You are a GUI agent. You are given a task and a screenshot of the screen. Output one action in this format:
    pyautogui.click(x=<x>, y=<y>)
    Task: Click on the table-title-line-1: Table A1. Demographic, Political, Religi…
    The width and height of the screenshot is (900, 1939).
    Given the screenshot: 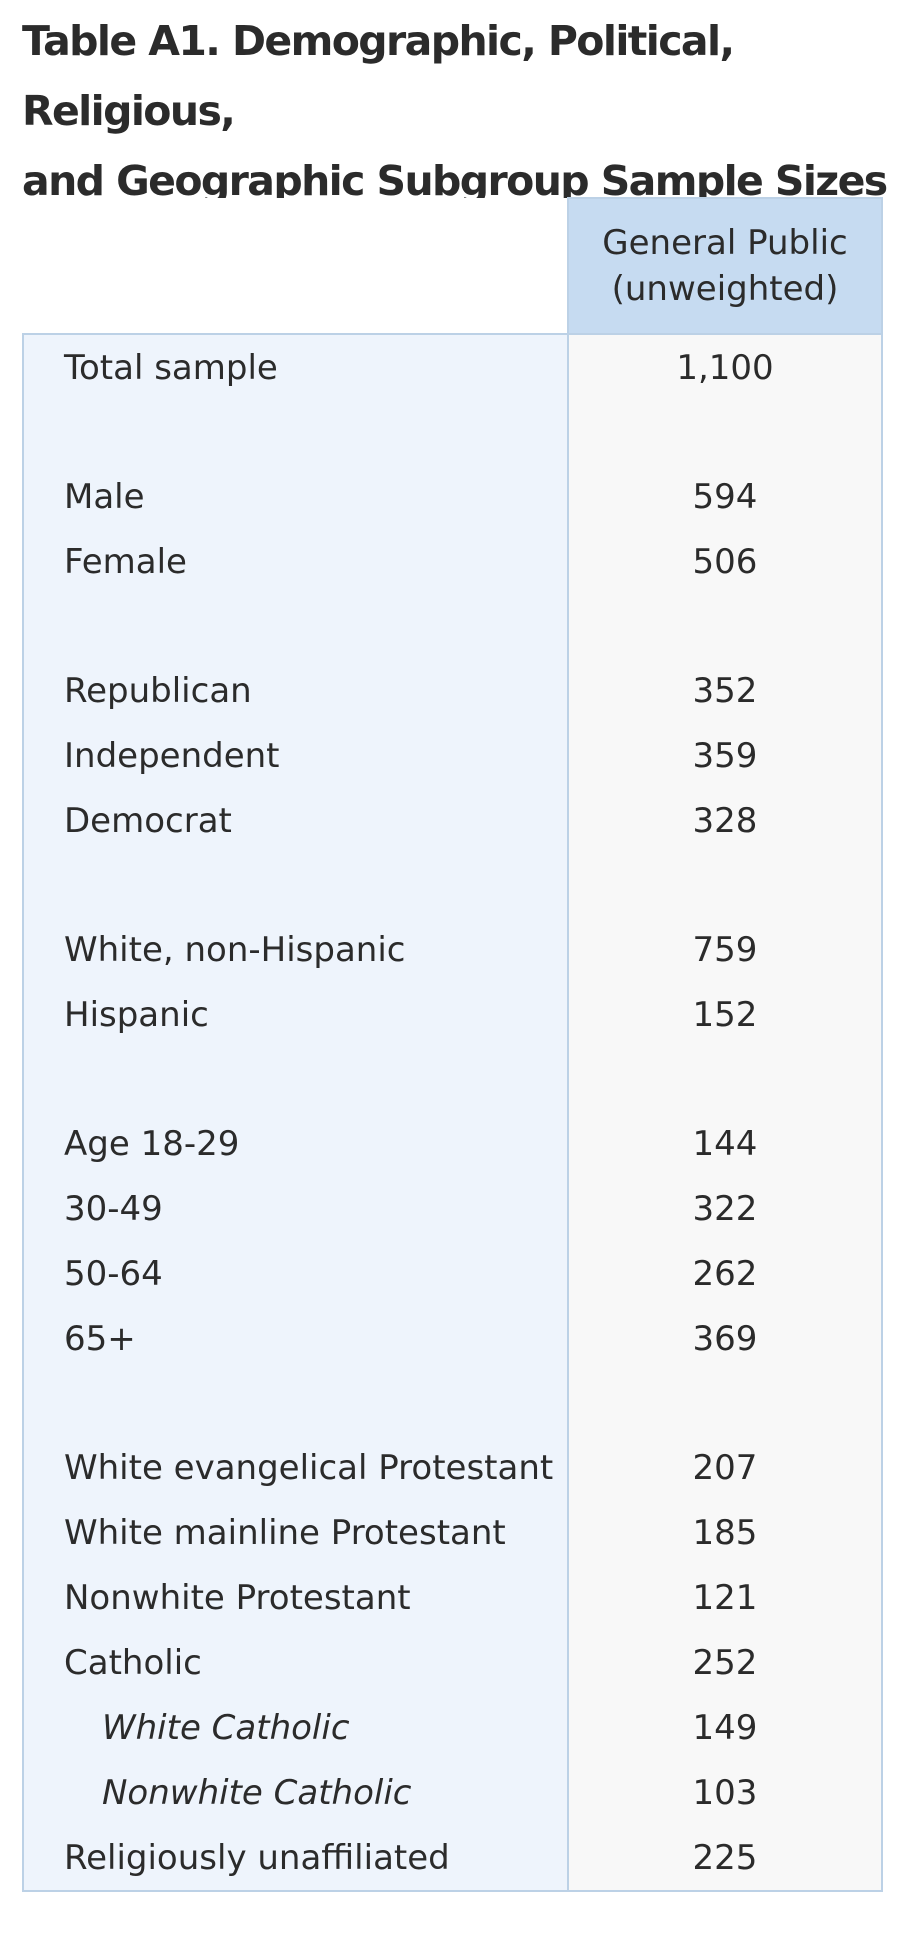 What is the action you would take?
    pyautogui.click(x=378, y=76)
    